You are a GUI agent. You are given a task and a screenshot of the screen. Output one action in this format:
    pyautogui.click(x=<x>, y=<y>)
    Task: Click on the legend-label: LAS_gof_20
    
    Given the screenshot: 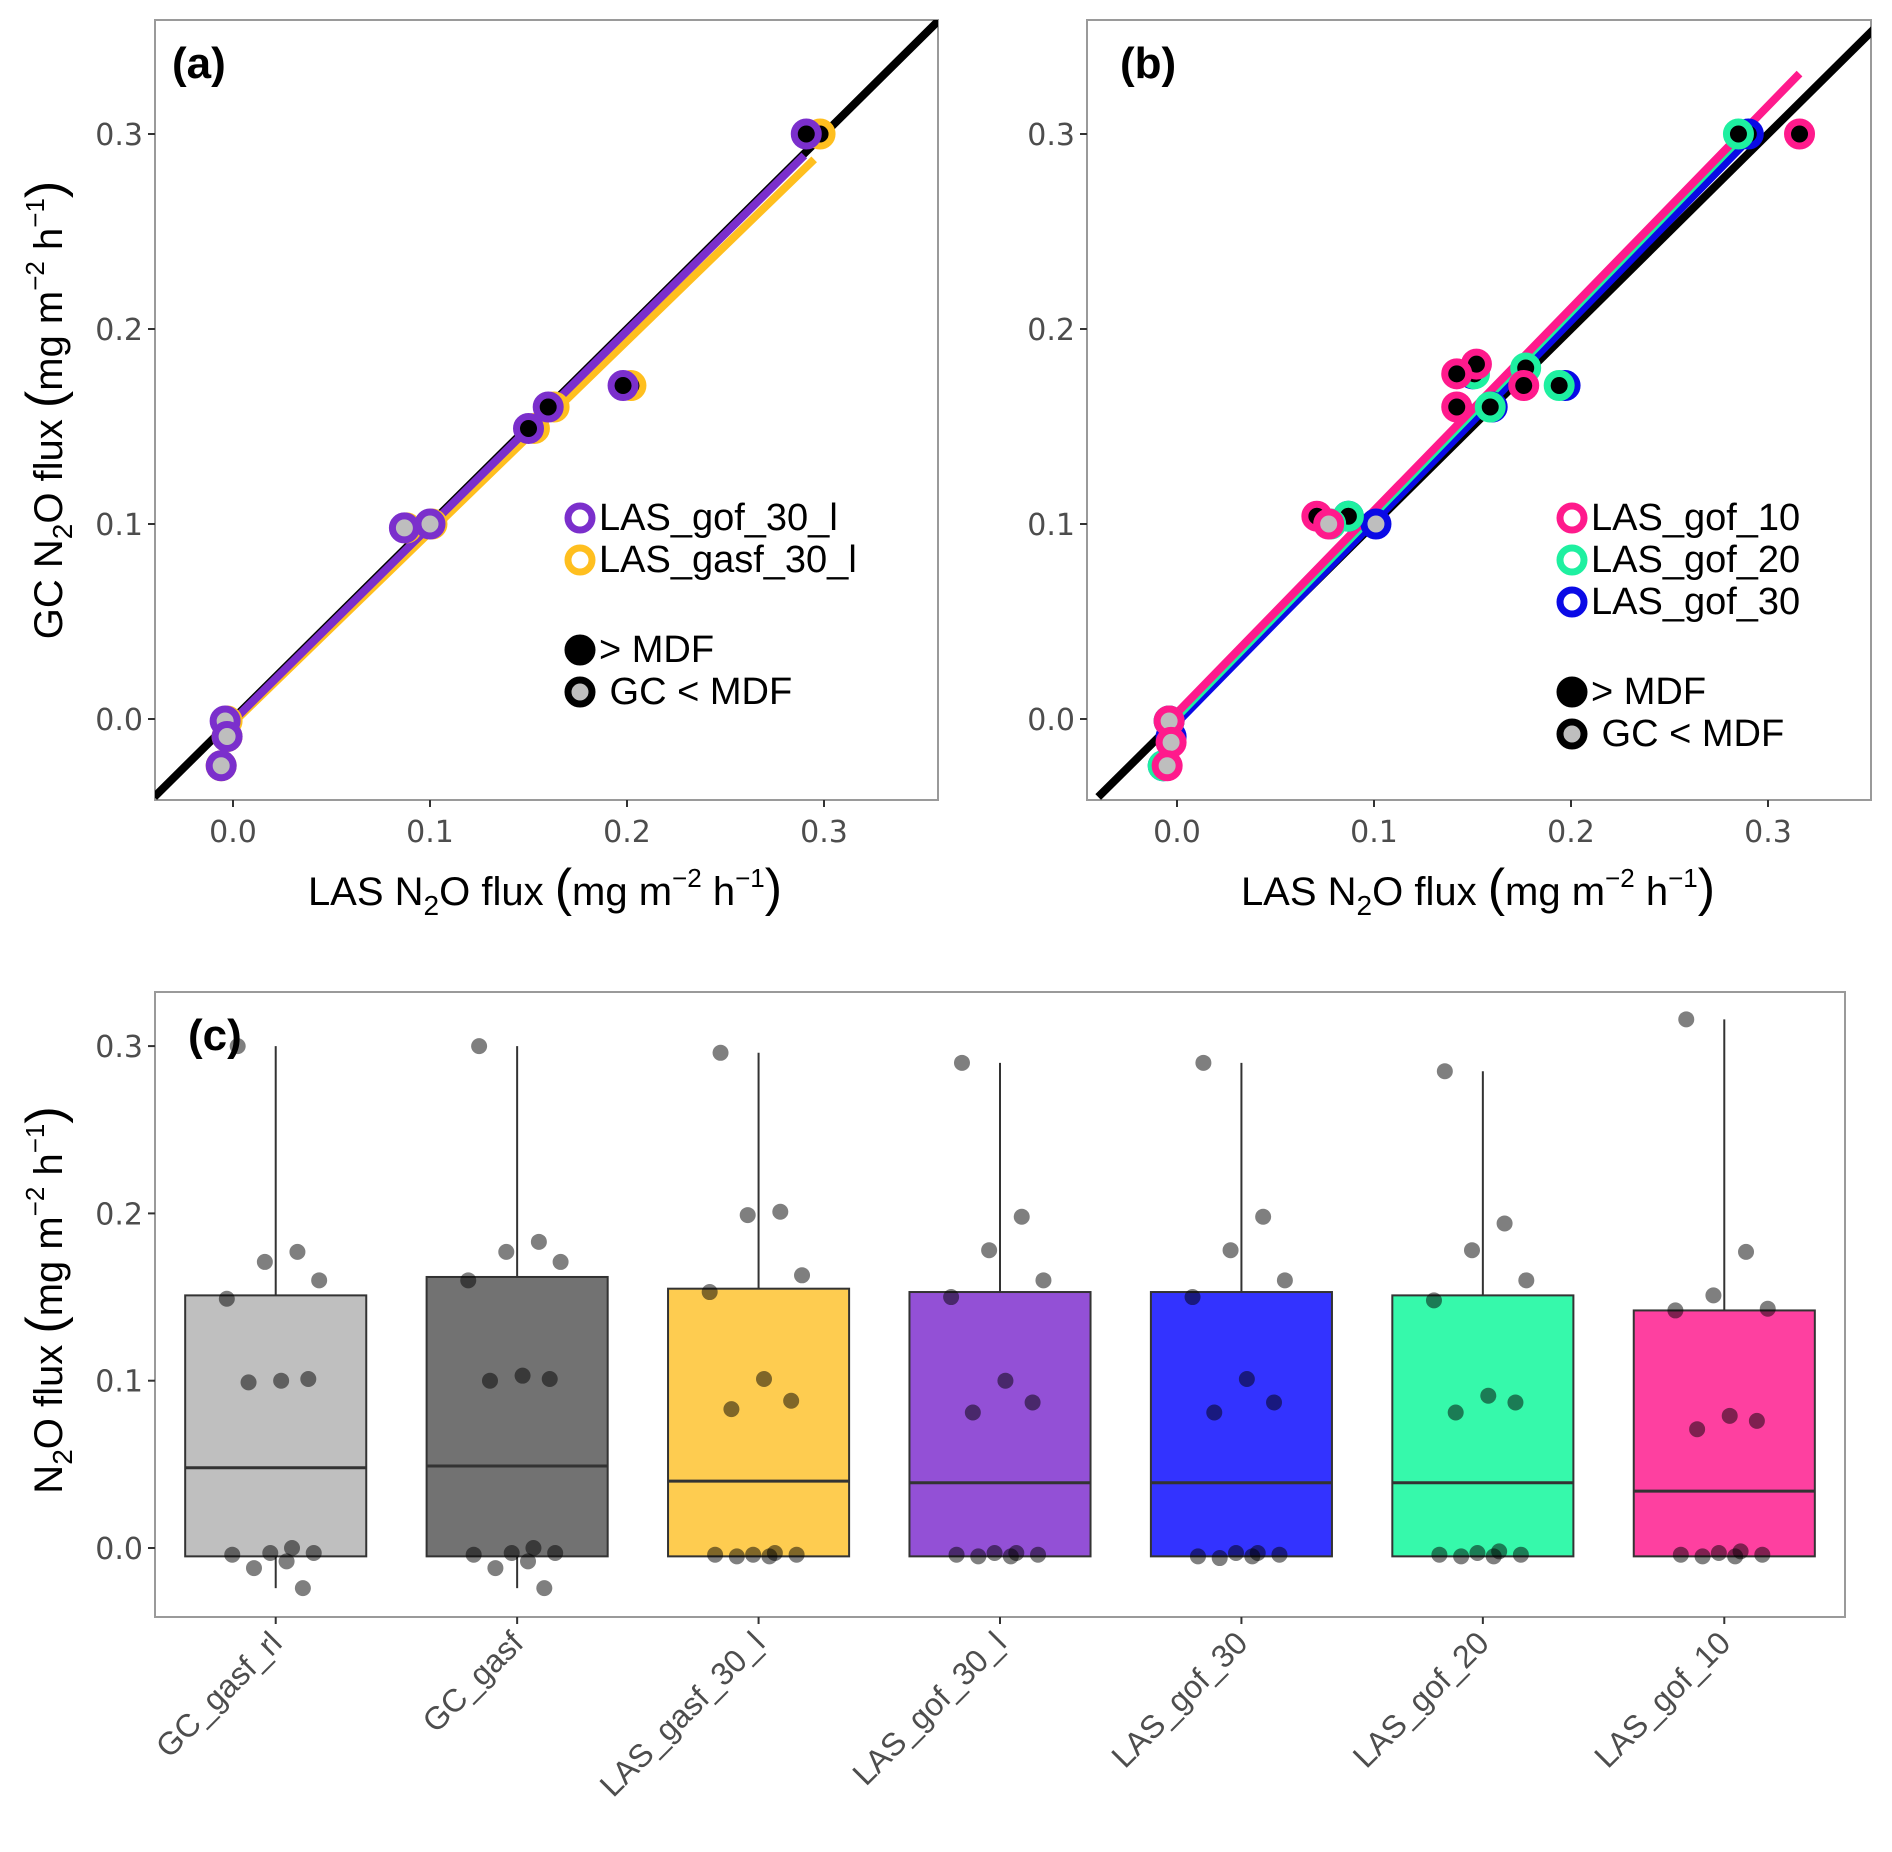 What is the action you would take?
    pyautogui.click(x=1695, y=560)
    